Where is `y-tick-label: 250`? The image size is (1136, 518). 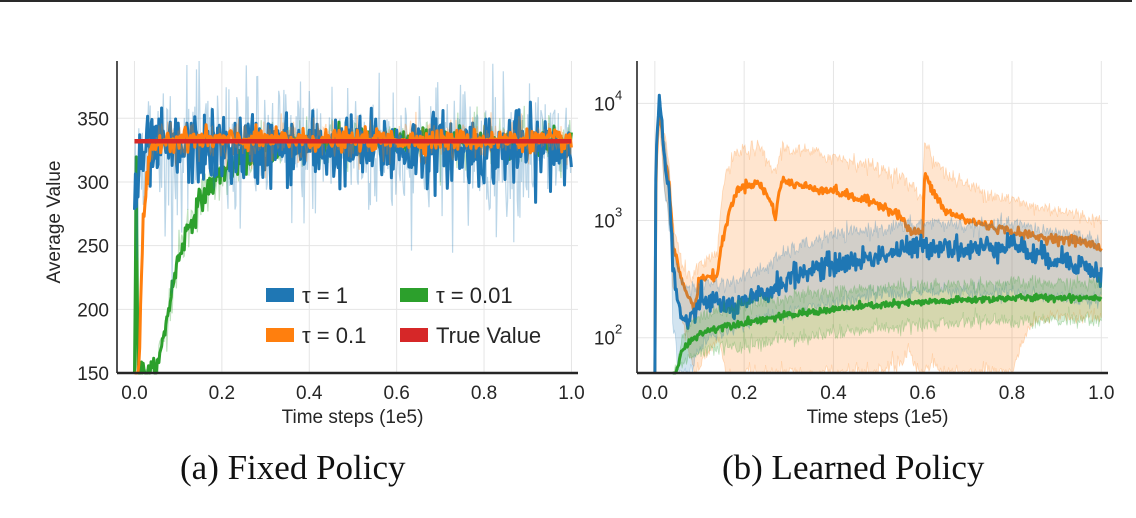
y-tick-label: 250 is located at coordinates (93, 247).